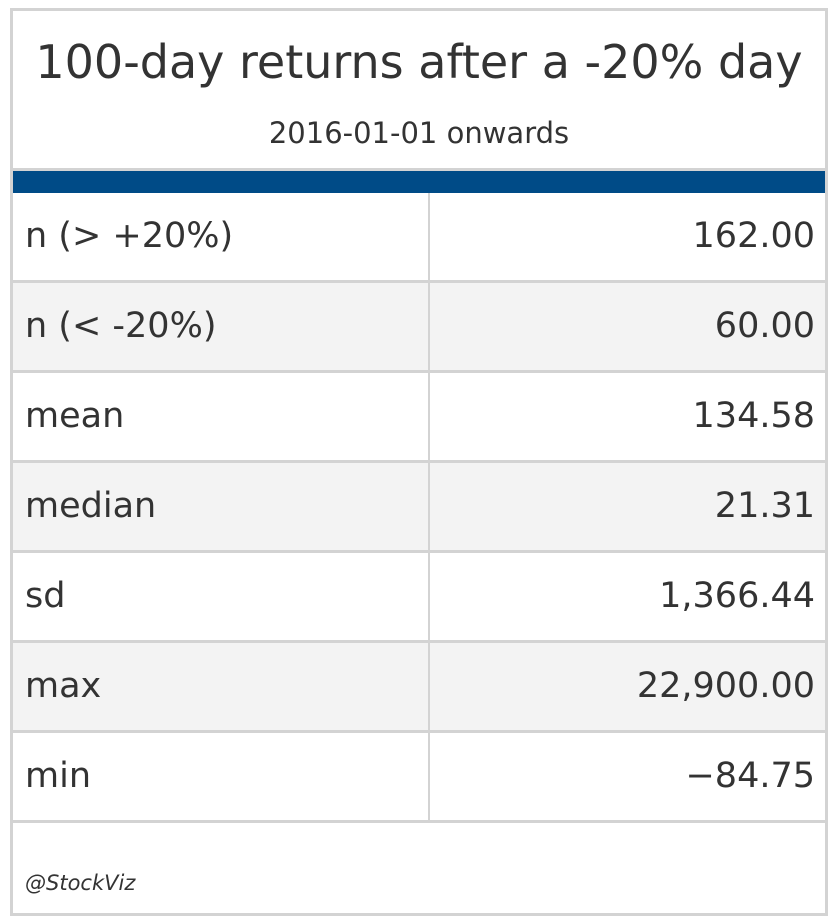 The height and width of the screenshot is (920, 838). I want to click on row-value: 134.58, so click(753, 416).